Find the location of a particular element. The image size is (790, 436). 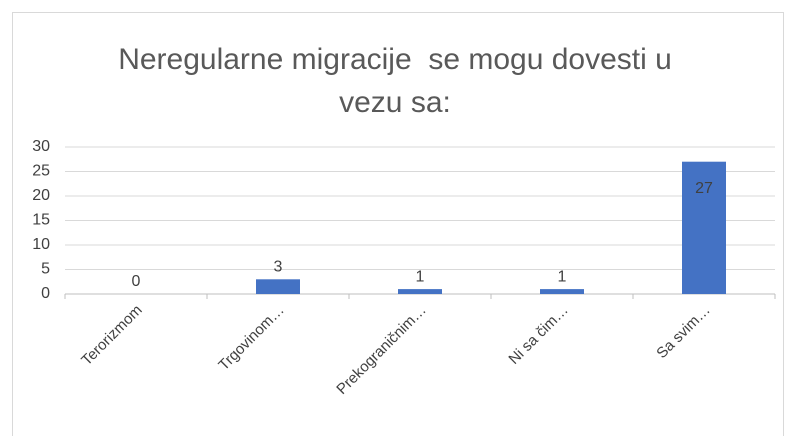

y-tick-label: 5 is located at coordinates (45, 269).